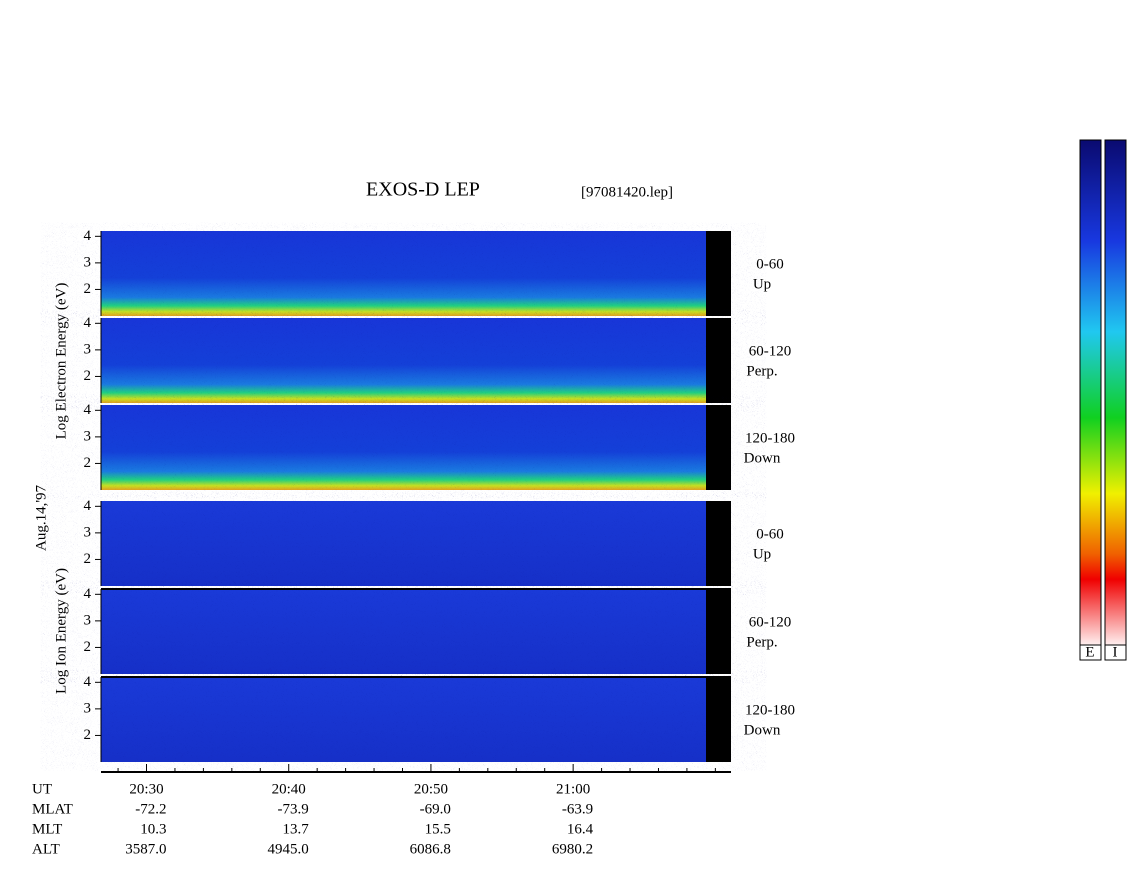  I want to click on orbit-value: -73.9, so click(292, 809).